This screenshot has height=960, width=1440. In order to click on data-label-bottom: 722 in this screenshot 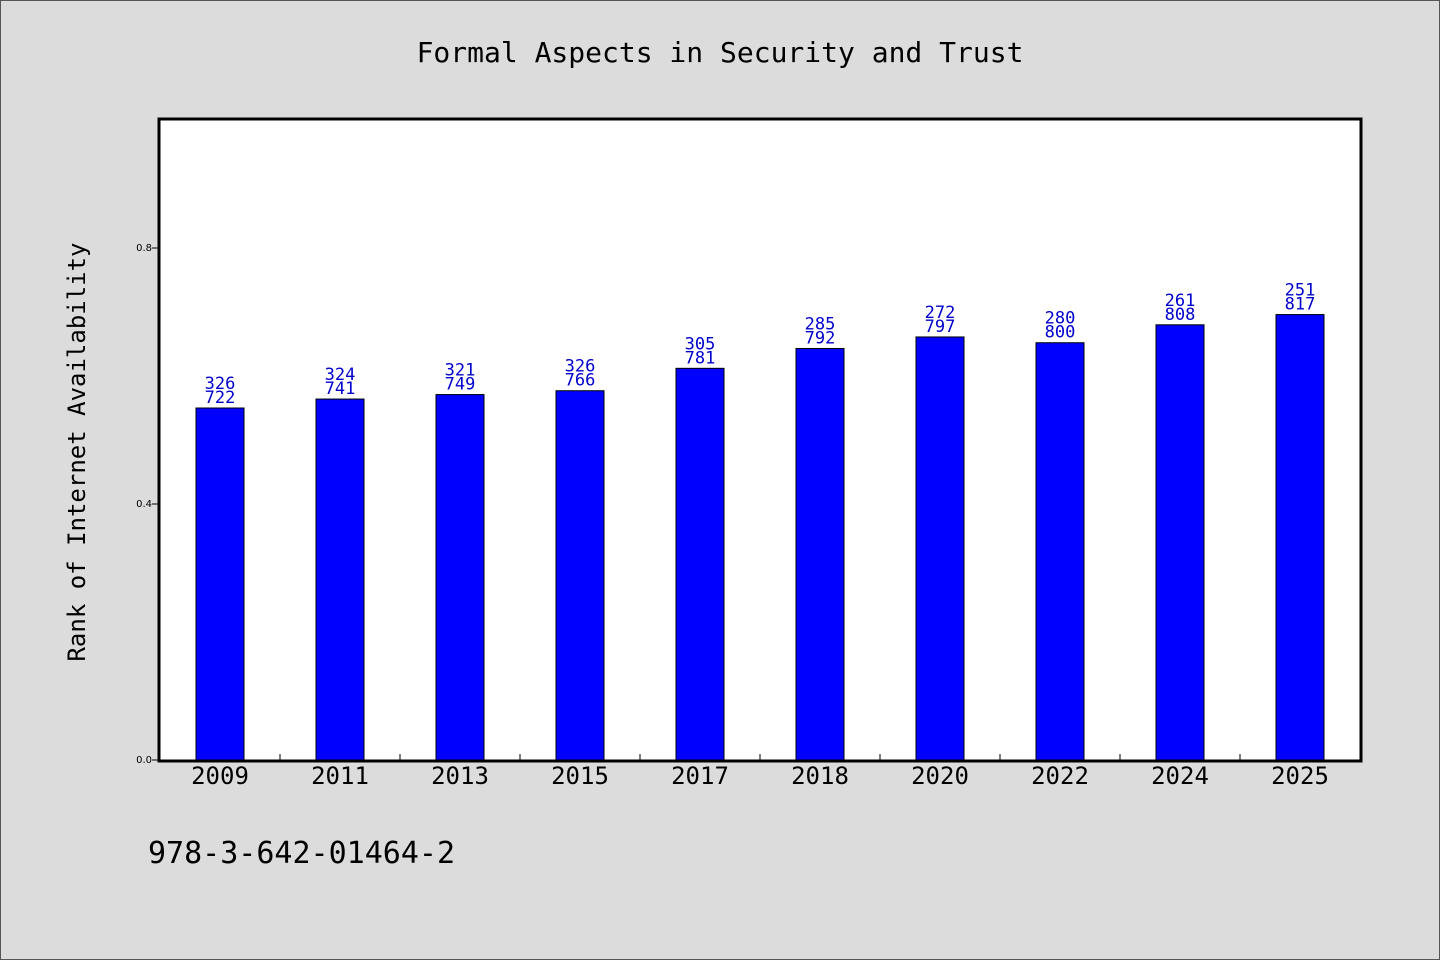, I will do `click(220, 398)`.